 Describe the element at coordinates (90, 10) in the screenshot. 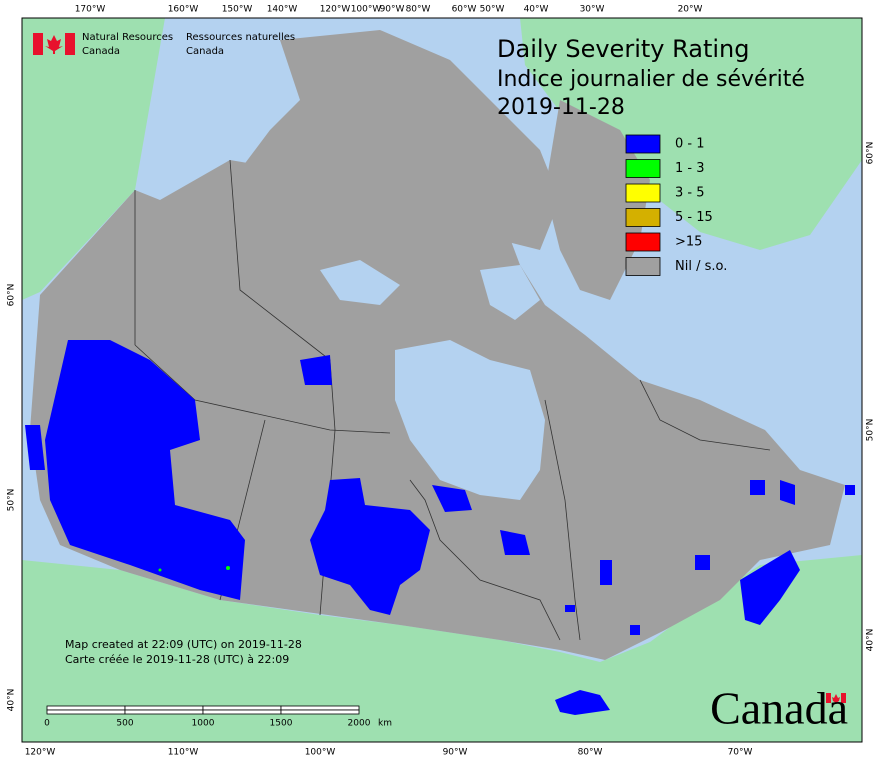

I see `longitude-label: 170°W` at that location.